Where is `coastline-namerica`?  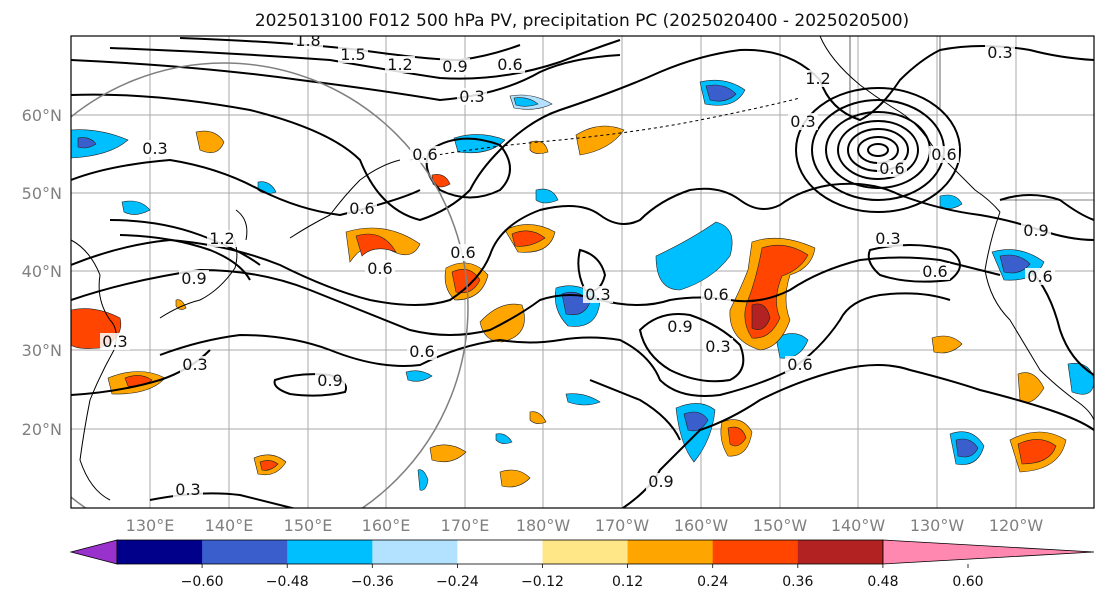 coastline-namerica is located at coordinates (1039, 316).